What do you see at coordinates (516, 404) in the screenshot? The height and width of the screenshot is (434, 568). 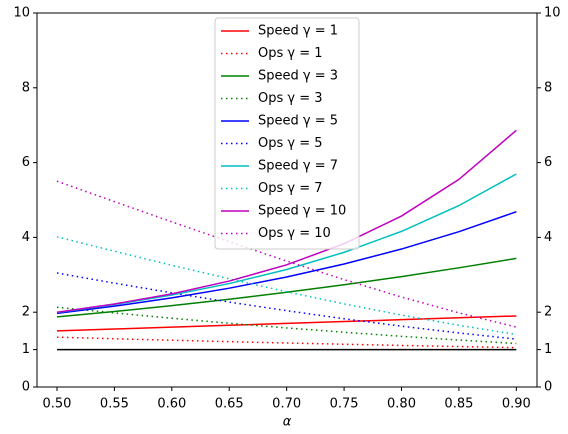 I see `x-tick-label: 0.90` at bounding box center [516, 404].